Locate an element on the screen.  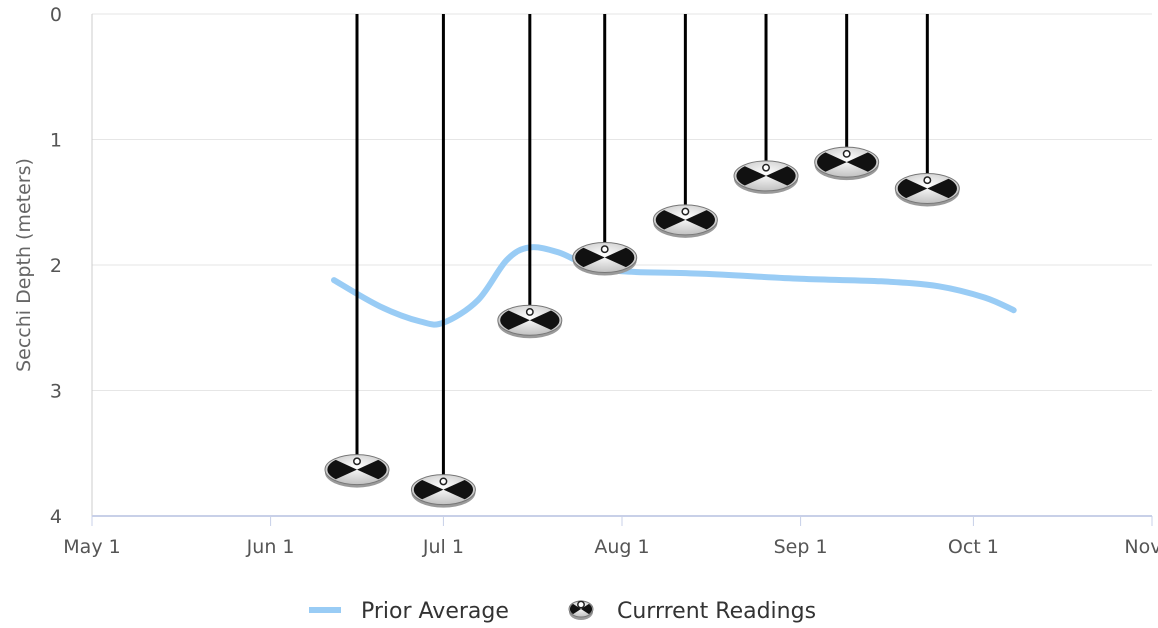
secchi-disk-icon is located at coordinates (581, 610).